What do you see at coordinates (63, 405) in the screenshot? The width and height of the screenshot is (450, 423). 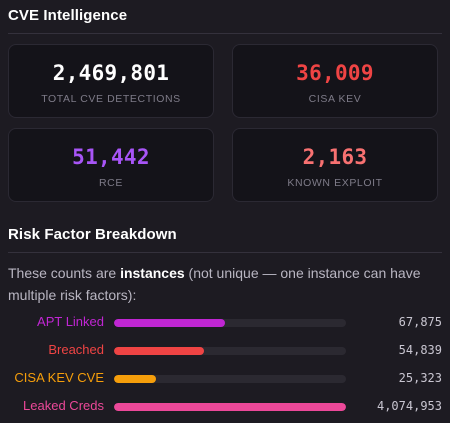 I see `risk-label: Leaked Creds` at bounding box center [63, 405].